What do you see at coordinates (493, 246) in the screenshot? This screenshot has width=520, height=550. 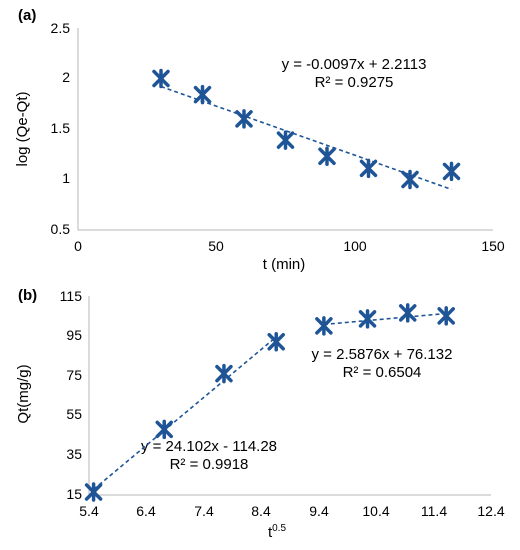 I see `x-tick-label: 150` at bounding box center [493, 246].